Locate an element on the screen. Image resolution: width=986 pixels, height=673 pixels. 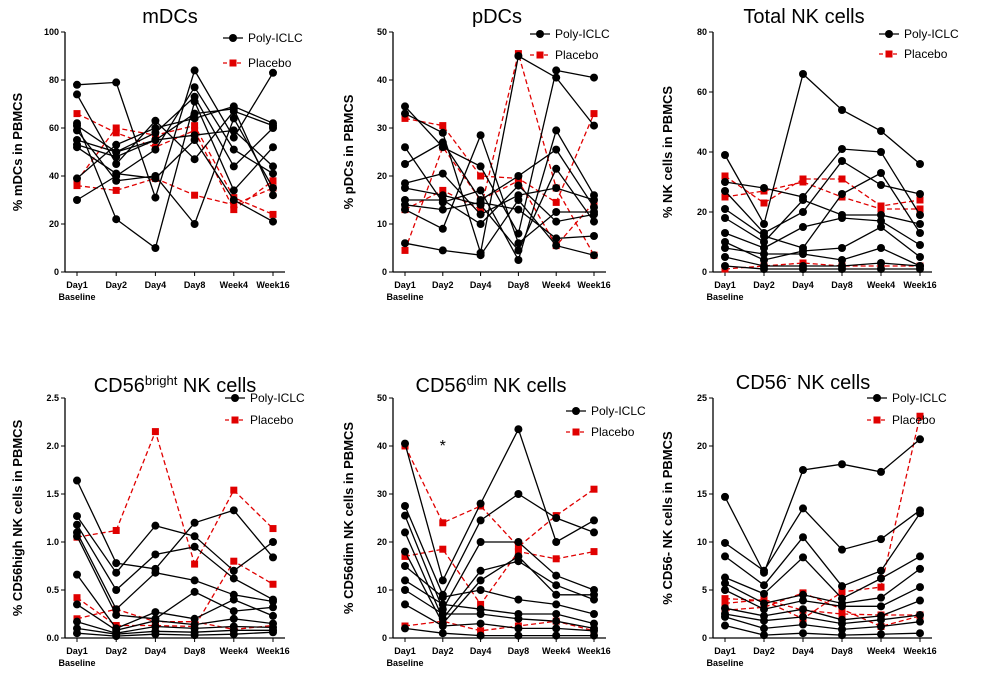
x-tick-label: Week4 is located at coordinates (556, 285).